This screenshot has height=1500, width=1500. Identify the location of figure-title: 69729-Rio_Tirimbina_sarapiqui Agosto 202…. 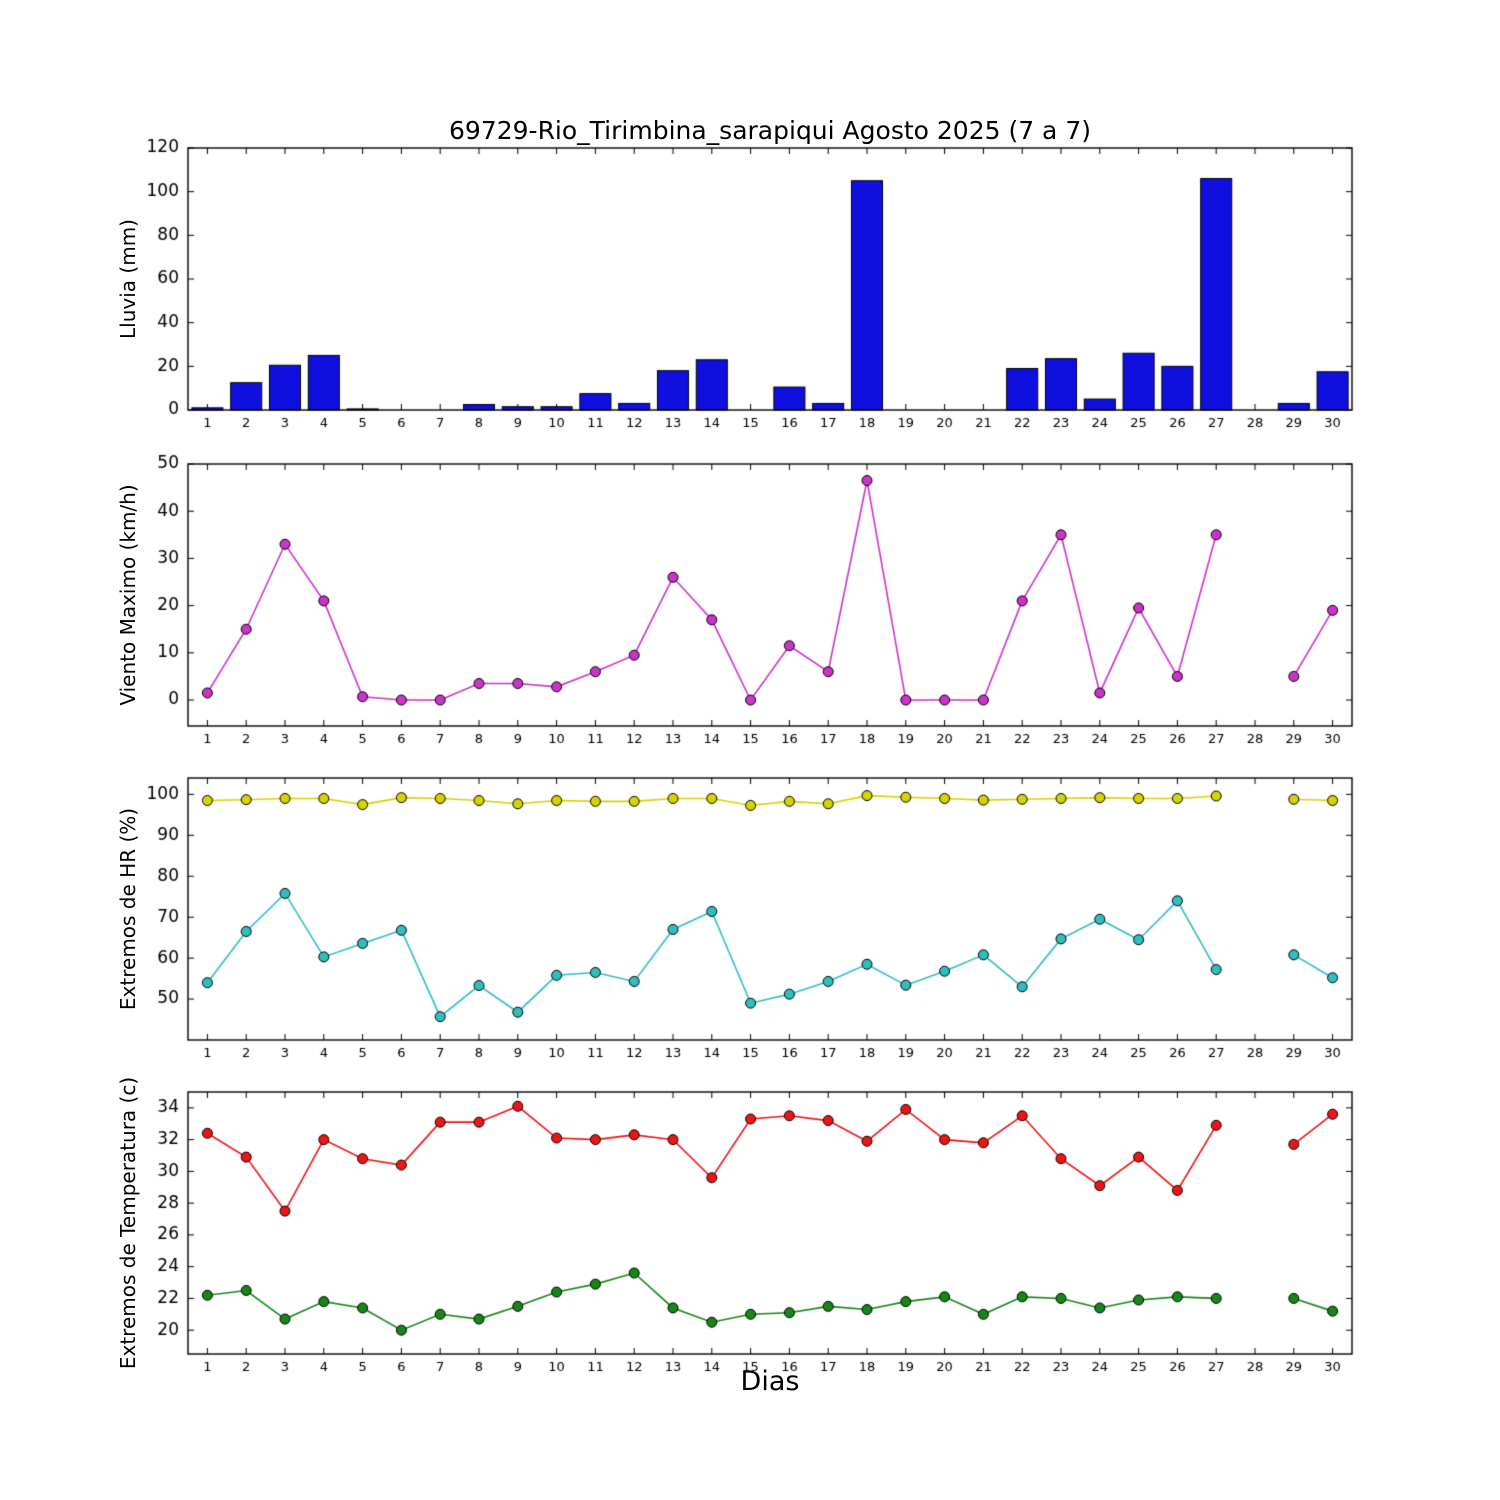
(770, 130).